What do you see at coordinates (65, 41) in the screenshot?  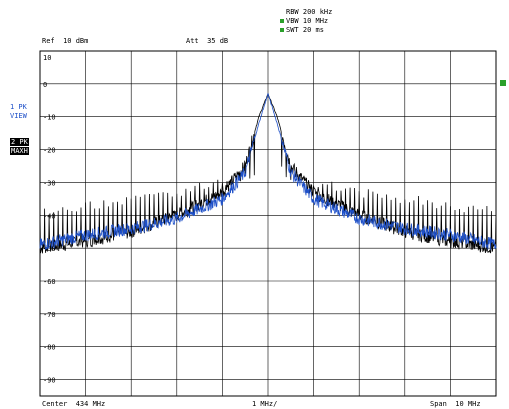 I see `ref-level: Ref 10 dBm` at bounding box center [65, 41].